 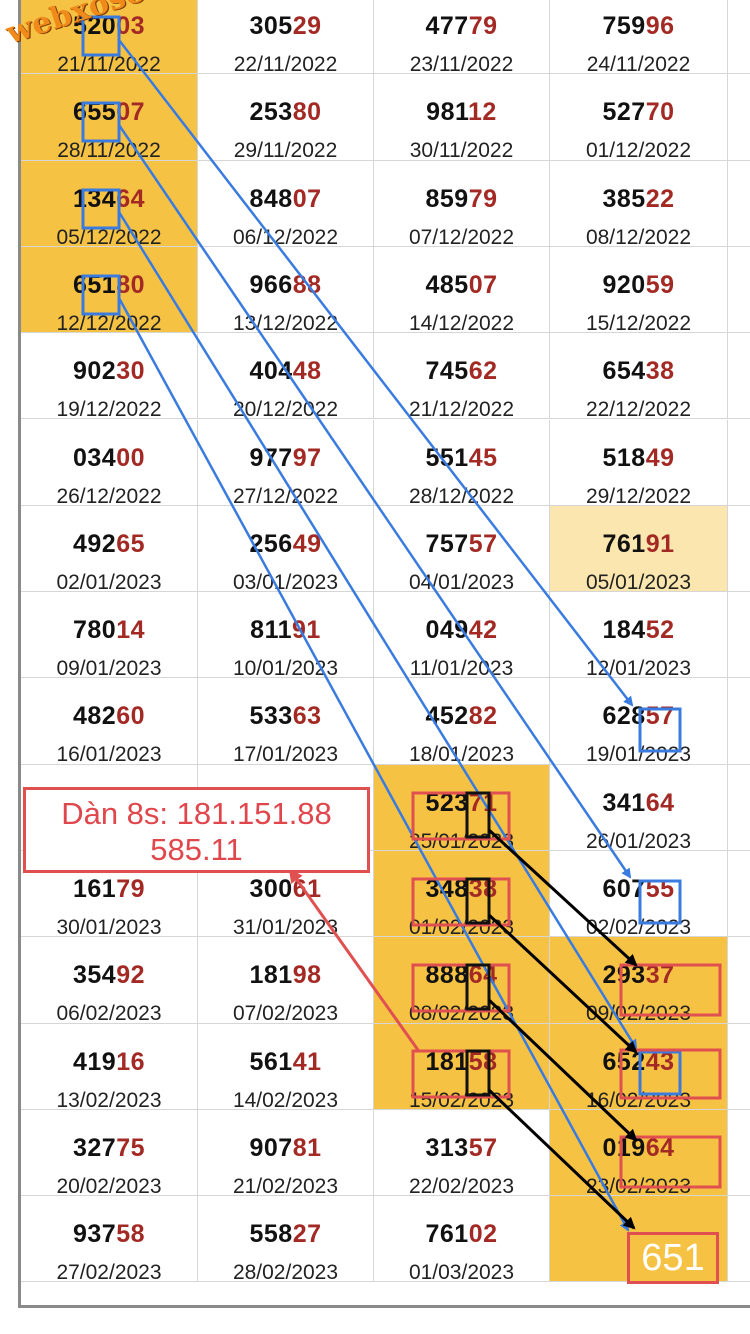 I want to click on number-head: 313, so click(x=447, y=1147).